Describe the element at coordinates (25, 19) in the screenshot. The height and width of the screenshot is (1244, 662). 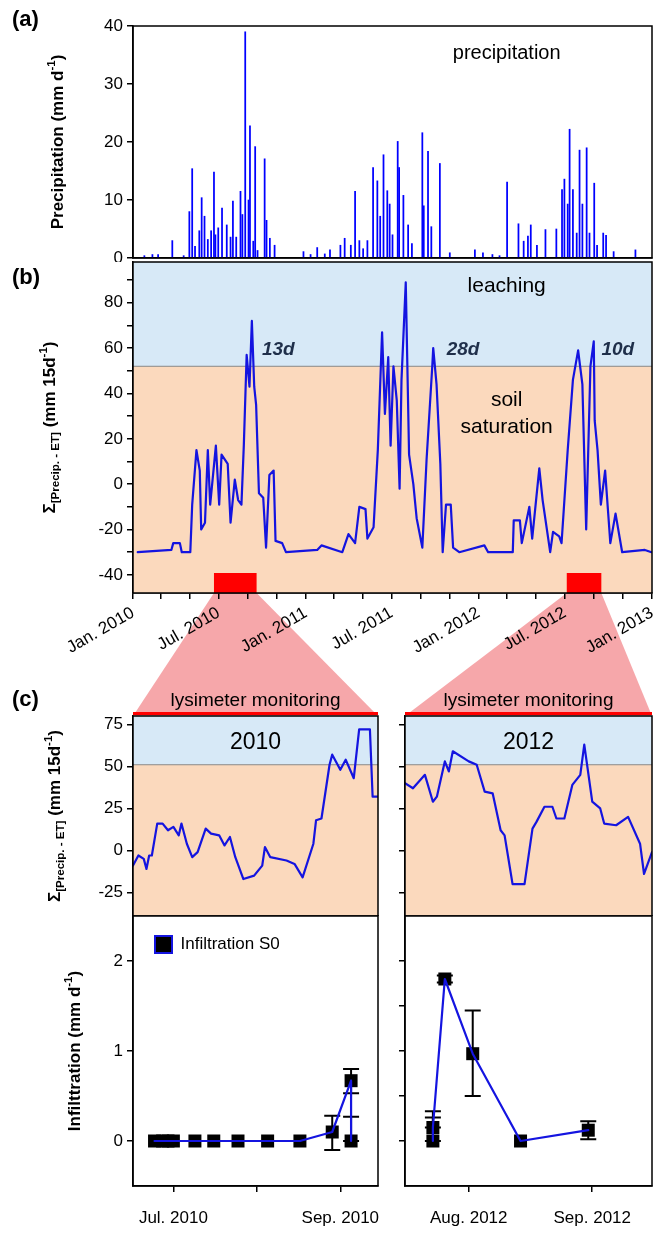
I see `chart-title: (a)` at that location.